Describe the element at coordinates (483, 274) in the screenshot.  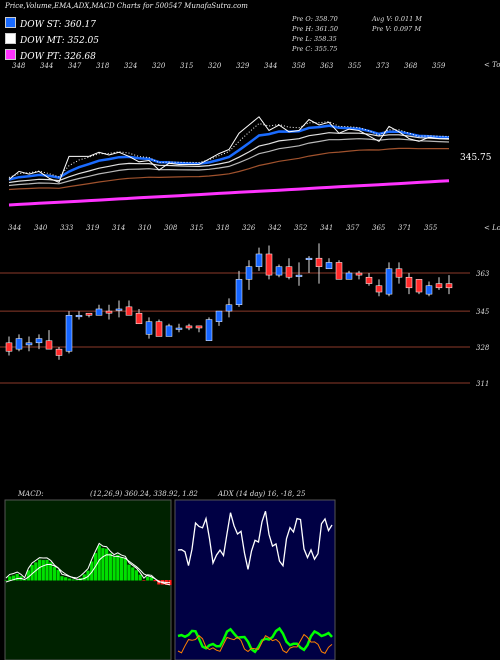
I see `level-label: 363` at that location.